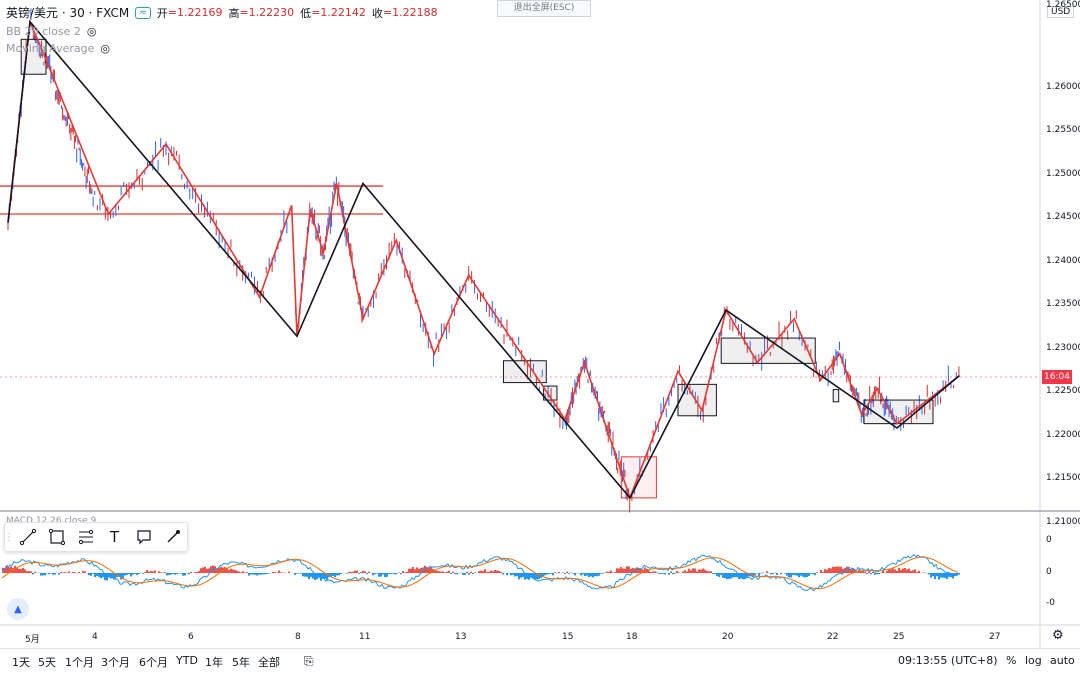  What do you see at coordinates (9, 537) in the screenshot?
I see `drag-handle-icon: ⋮` at bounding box center [9, 537].